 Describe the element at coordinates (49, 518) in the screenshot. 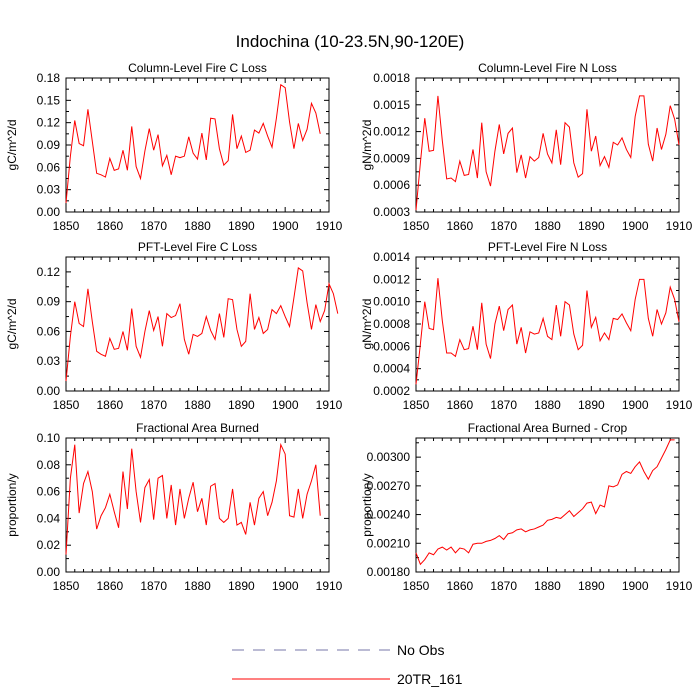

I see `y-tick-label: 0.04` at that location.